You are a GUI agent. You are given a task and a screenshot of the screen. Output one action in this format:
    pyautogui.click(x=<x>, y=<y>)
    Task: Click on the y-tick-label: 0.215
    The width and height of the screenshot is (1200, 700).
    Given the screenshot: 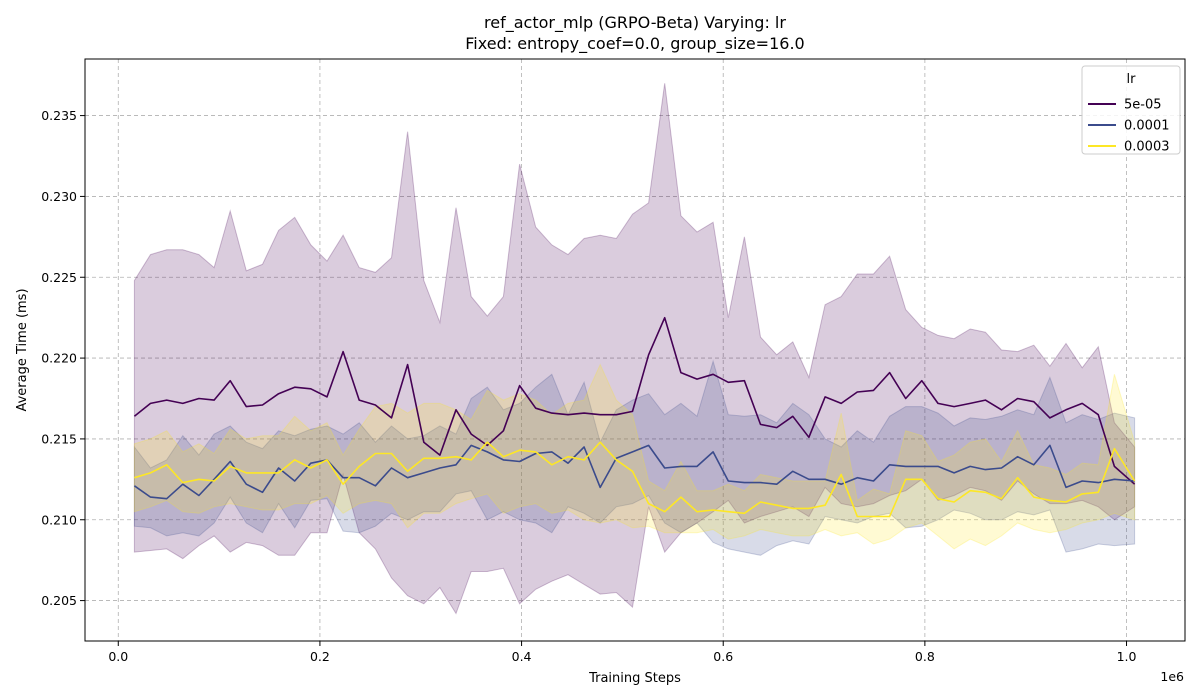 What is the action you would take?
    pyautogui.click(x=59, y=438)
    